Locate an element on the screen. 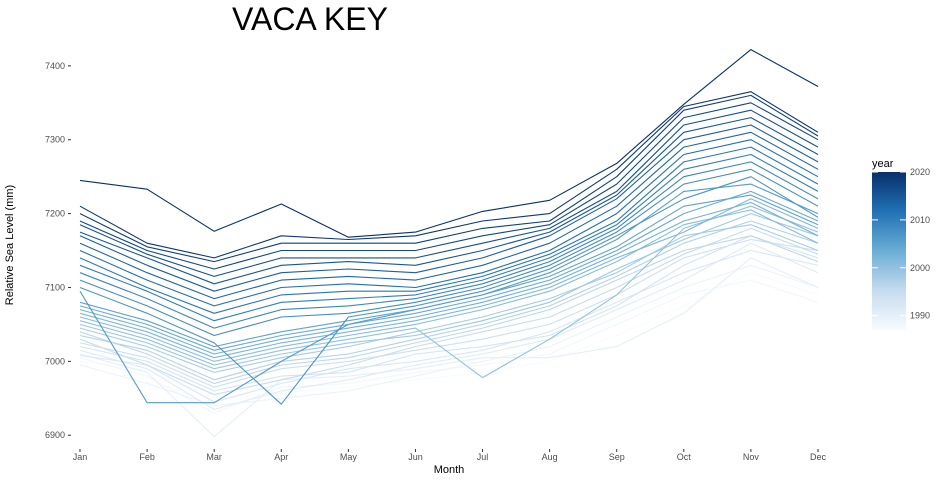 The width and height of the screenshot is (940, 480). x-tick-label: Jun is located at coordinates (415, 457).